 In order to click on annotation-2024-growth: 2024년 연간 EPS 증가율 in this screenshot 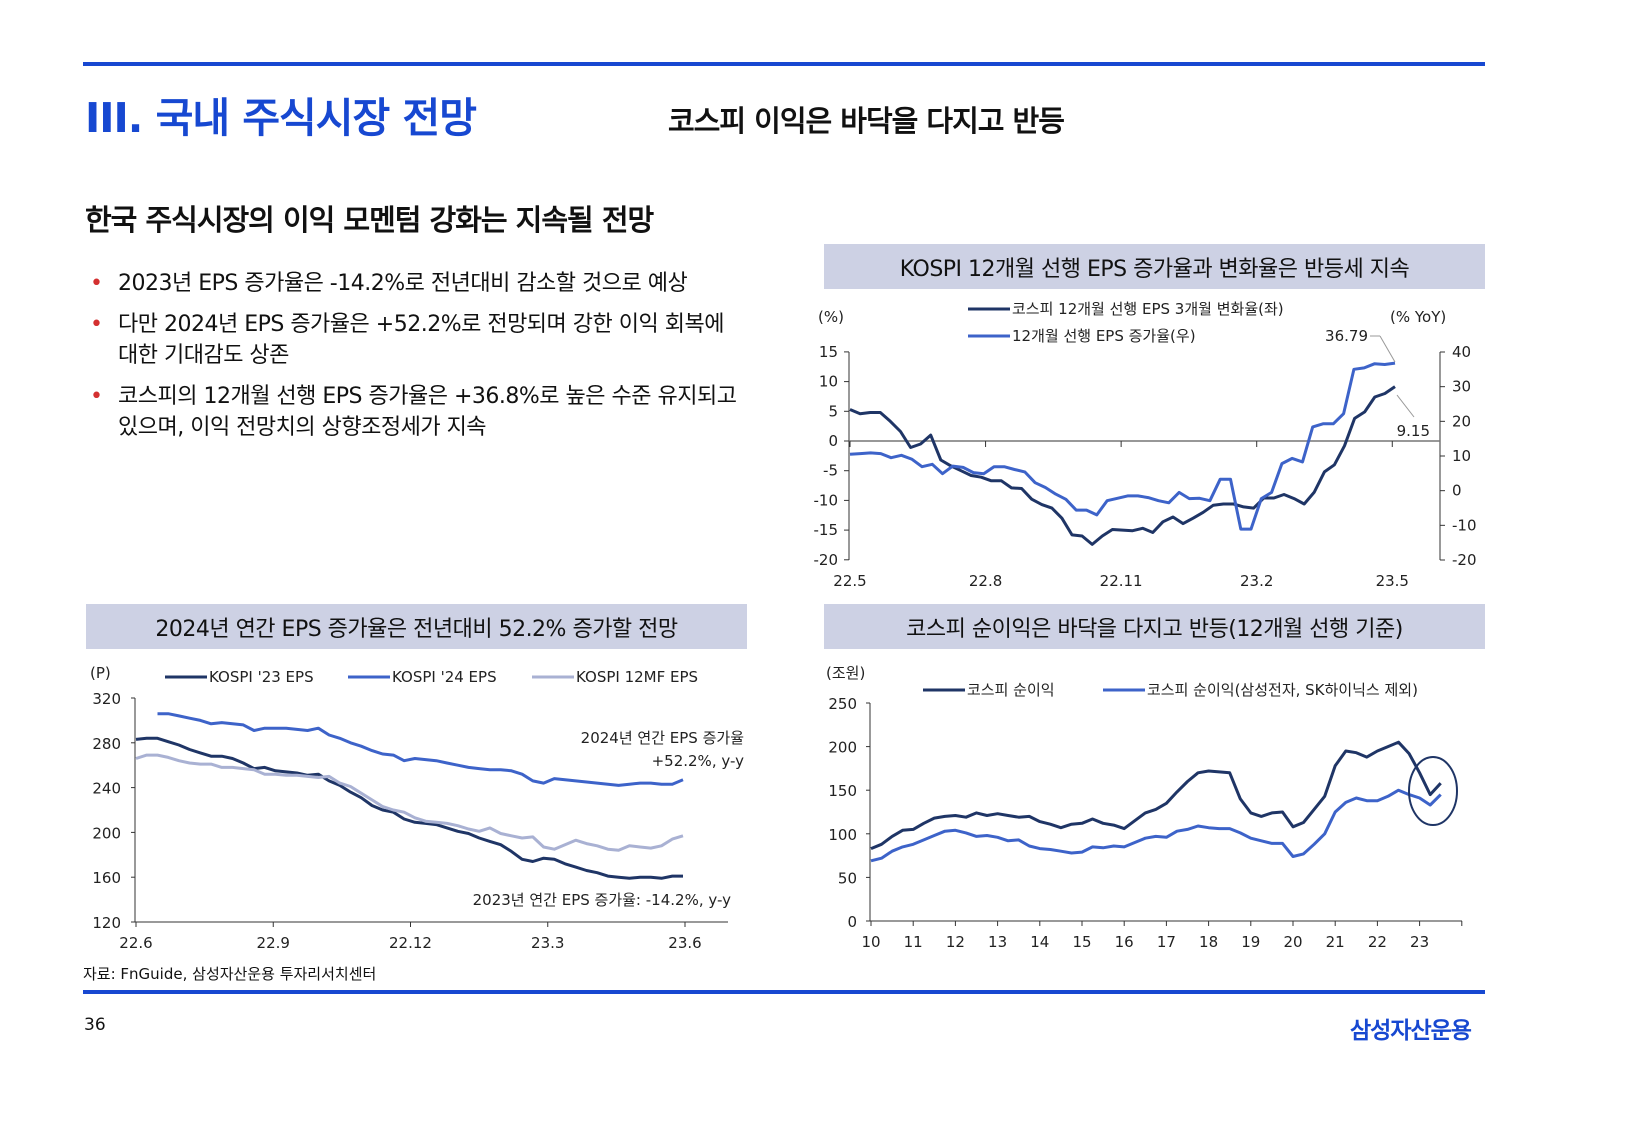, I will do `click(662, 738)`.